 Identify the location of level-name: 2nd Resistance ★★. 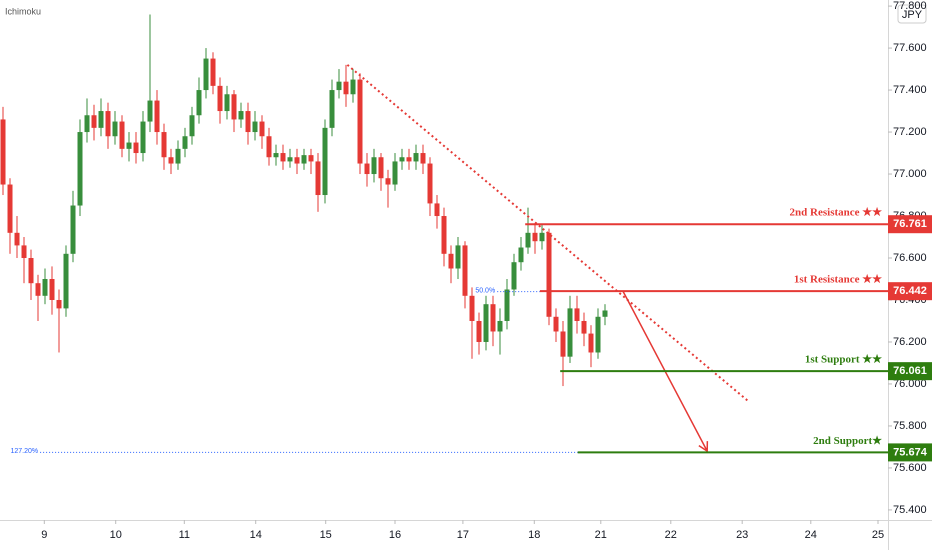
(836, 213).